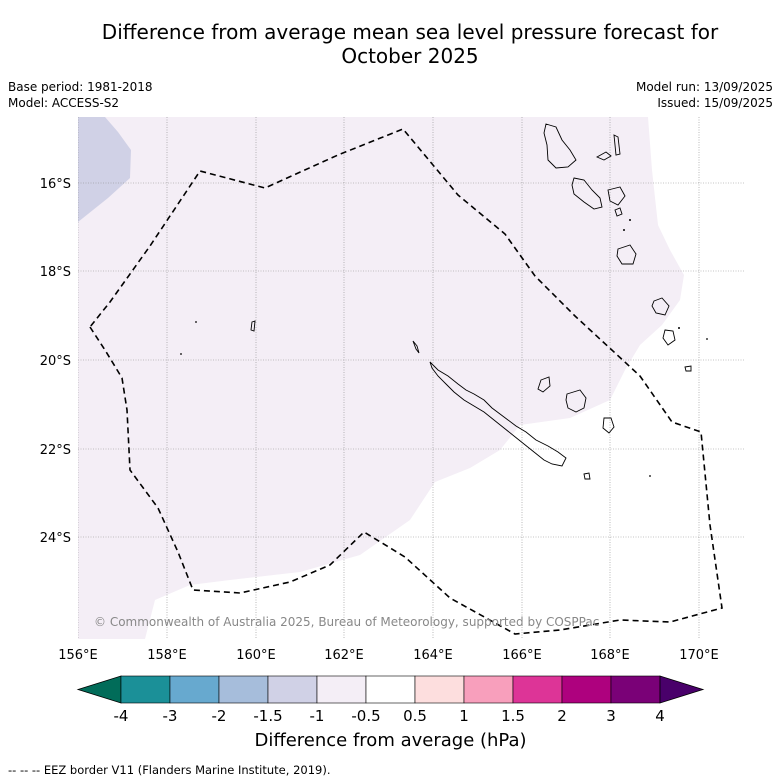  Describe the element at coordinates (544, 384) in the screenshot. I see `ouvea-island` at that location.